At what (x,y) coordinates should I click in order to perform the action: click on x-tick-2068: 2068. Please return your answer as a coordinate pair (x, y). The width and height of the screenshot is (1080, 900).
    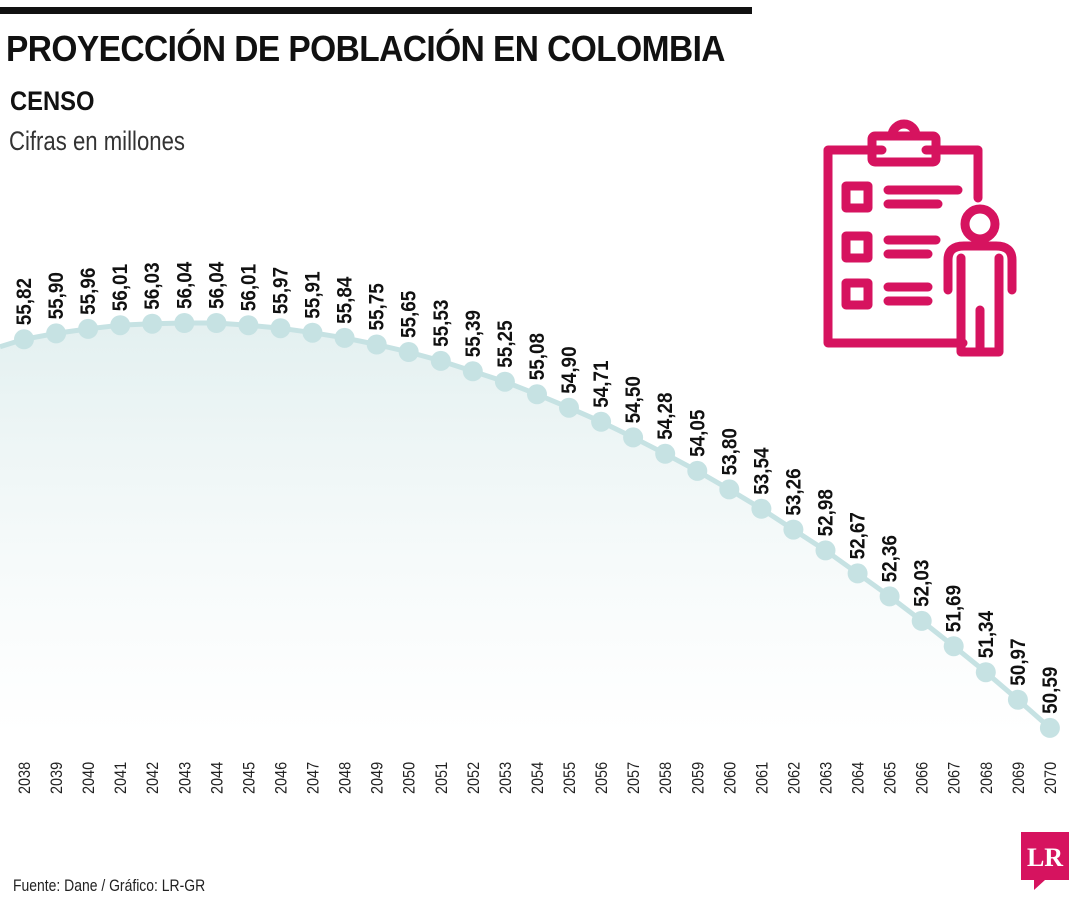
    Looking at the image, I should click on (987, 778).